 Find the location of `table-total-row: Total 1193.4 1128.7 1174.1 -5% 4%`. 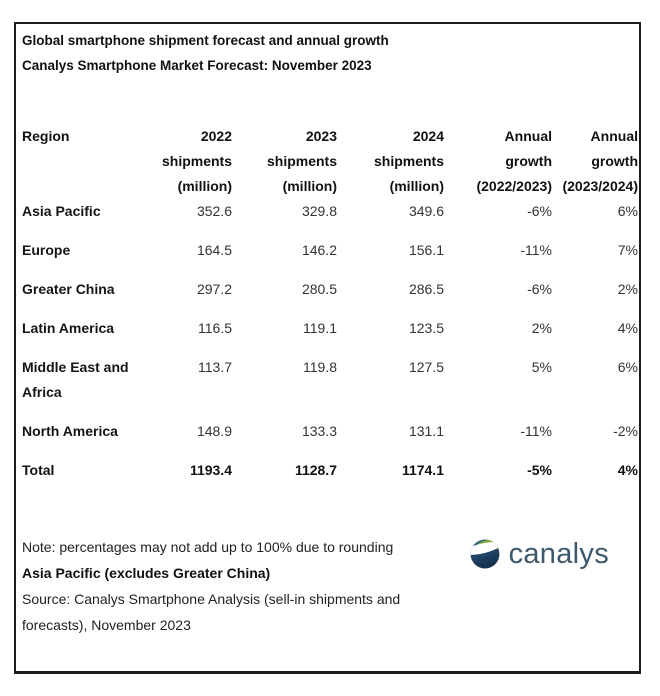

table-total-row: Total 1193.4 1128.7 1174.1 -5% 4% is located at coordinates (330, 478).